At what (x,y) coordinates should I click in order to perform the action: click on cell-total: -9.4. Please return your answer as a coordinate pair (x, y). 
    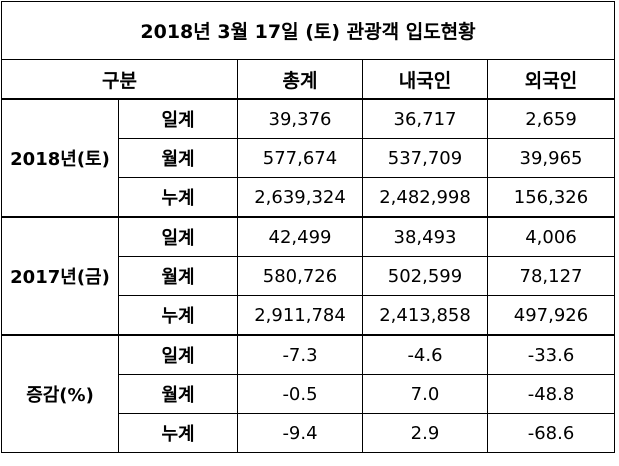
    Looking at the image, I should click on (300, 433).